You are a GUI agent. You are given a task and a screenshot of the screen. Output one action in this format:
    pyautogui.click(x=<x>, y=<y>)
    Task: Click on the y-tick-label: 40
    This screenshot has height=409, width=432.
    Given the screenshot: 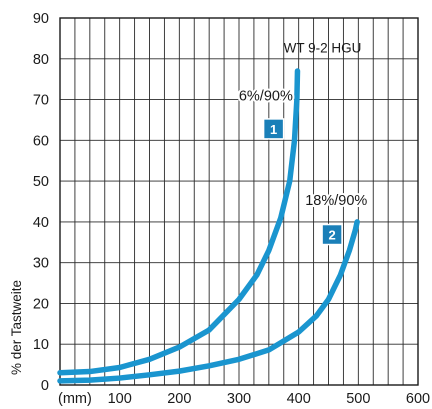 What is the action you would take?
    pyautogui.click(x=41, y=223)
    